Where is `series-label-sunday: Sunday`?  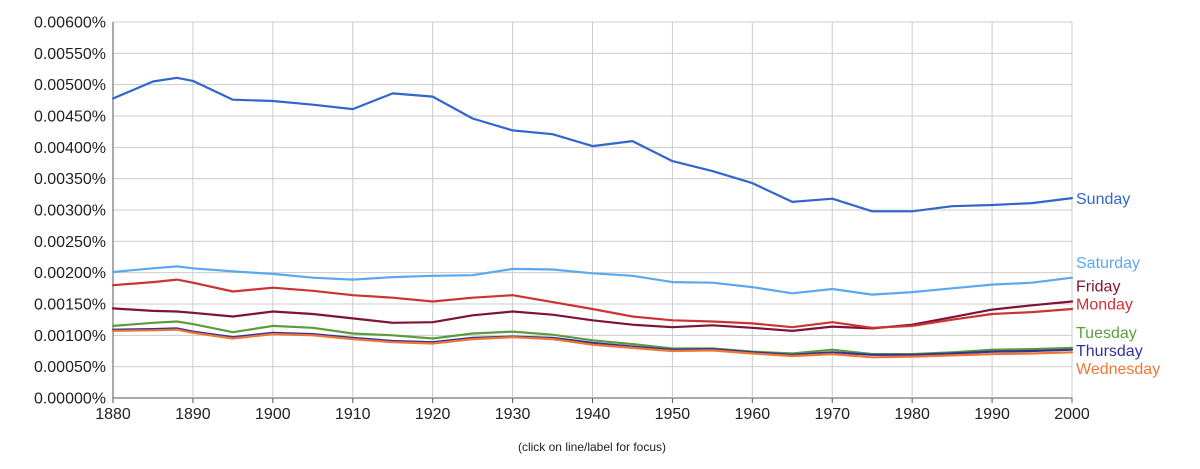 series-label-sunday: Sunday is located at coordinates (1103, 199).